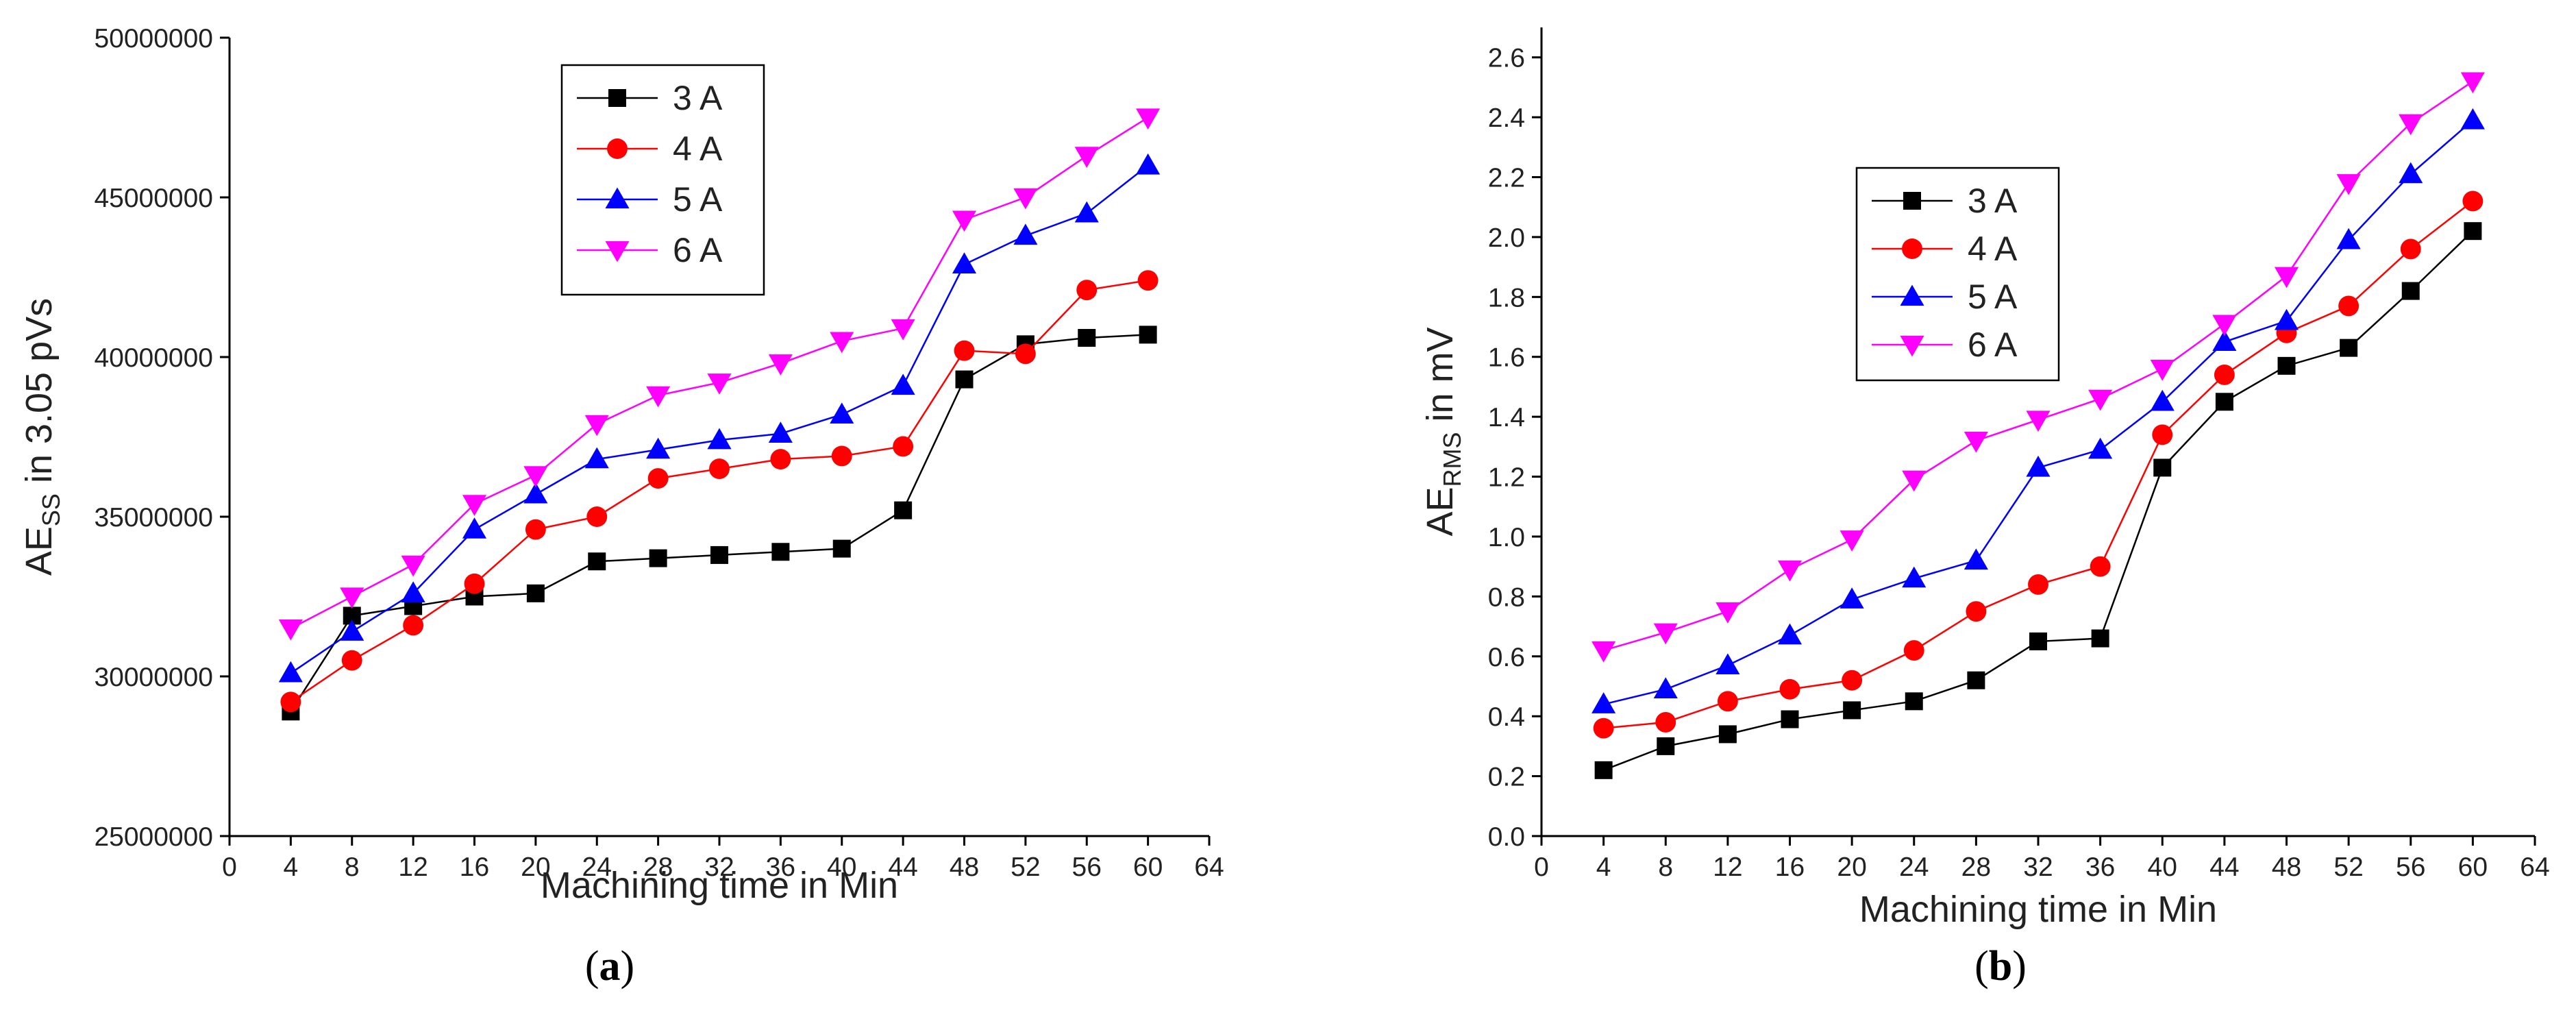 Image resolution: width=2576 pixels, height=1030 pixels. I want to click on y-tick-label: 1.2, so click(1506, 478).